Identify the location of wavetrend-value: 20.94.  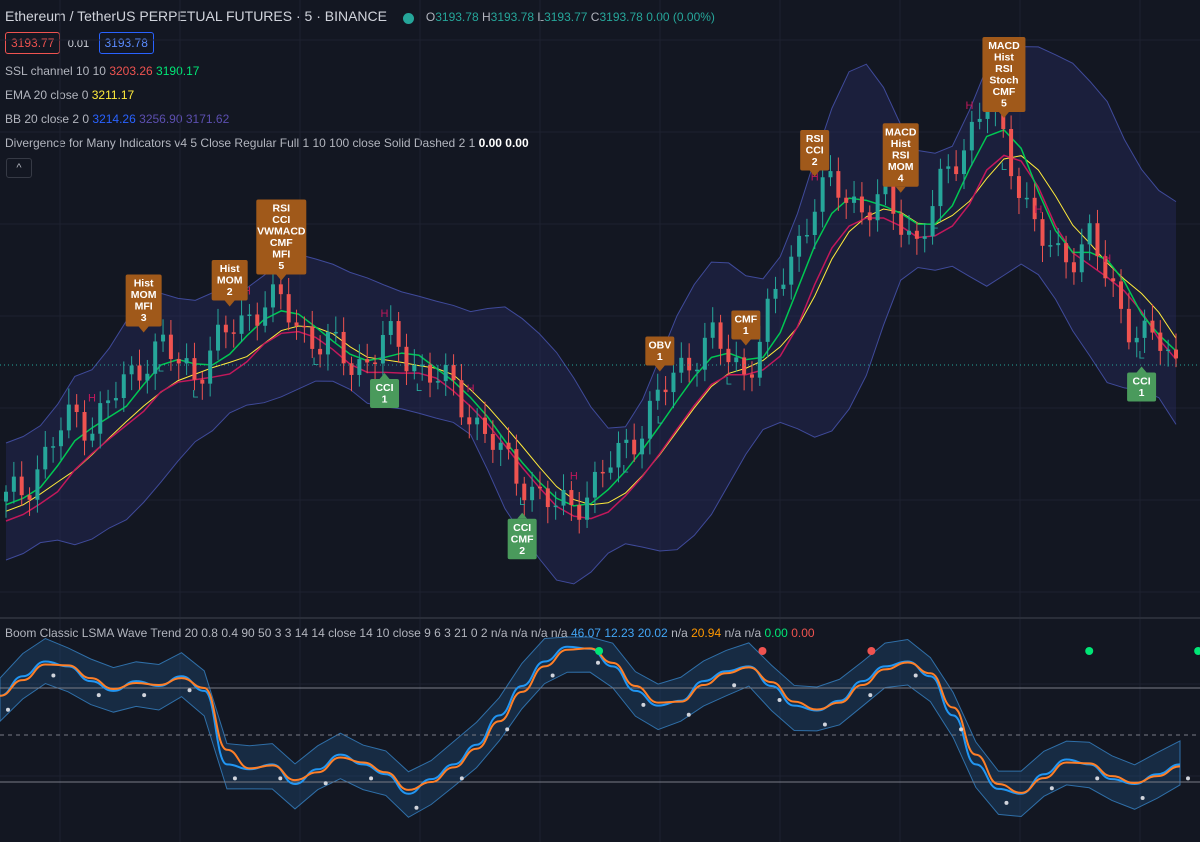
(704, 633).